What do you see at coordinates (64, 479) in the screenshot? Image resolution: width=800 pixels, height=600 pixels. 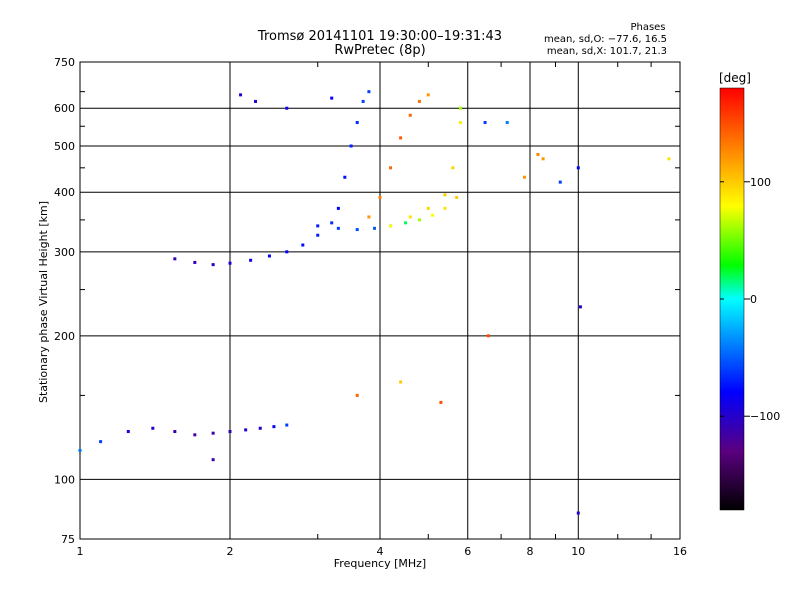 I see `y-tick-label: 100` at bounding box center [64, 479].